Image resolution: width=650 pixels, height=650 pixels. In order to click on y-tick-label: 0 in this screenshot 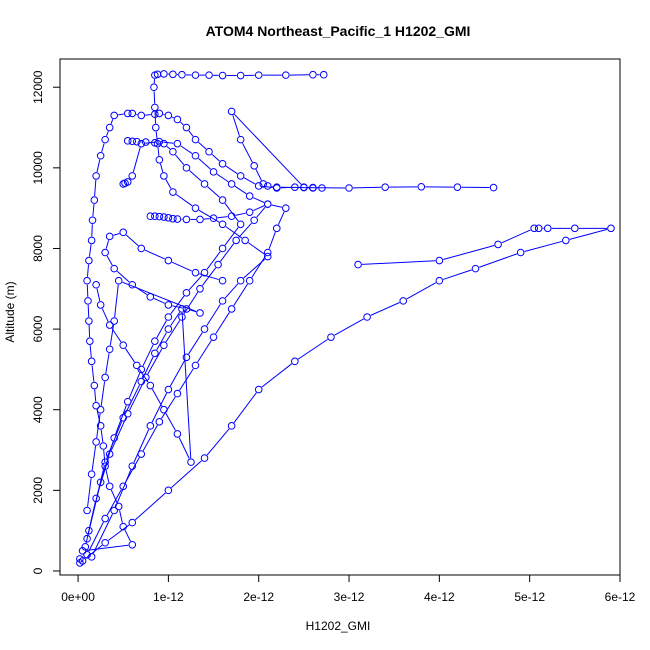, I will do `click(38, 570)`.